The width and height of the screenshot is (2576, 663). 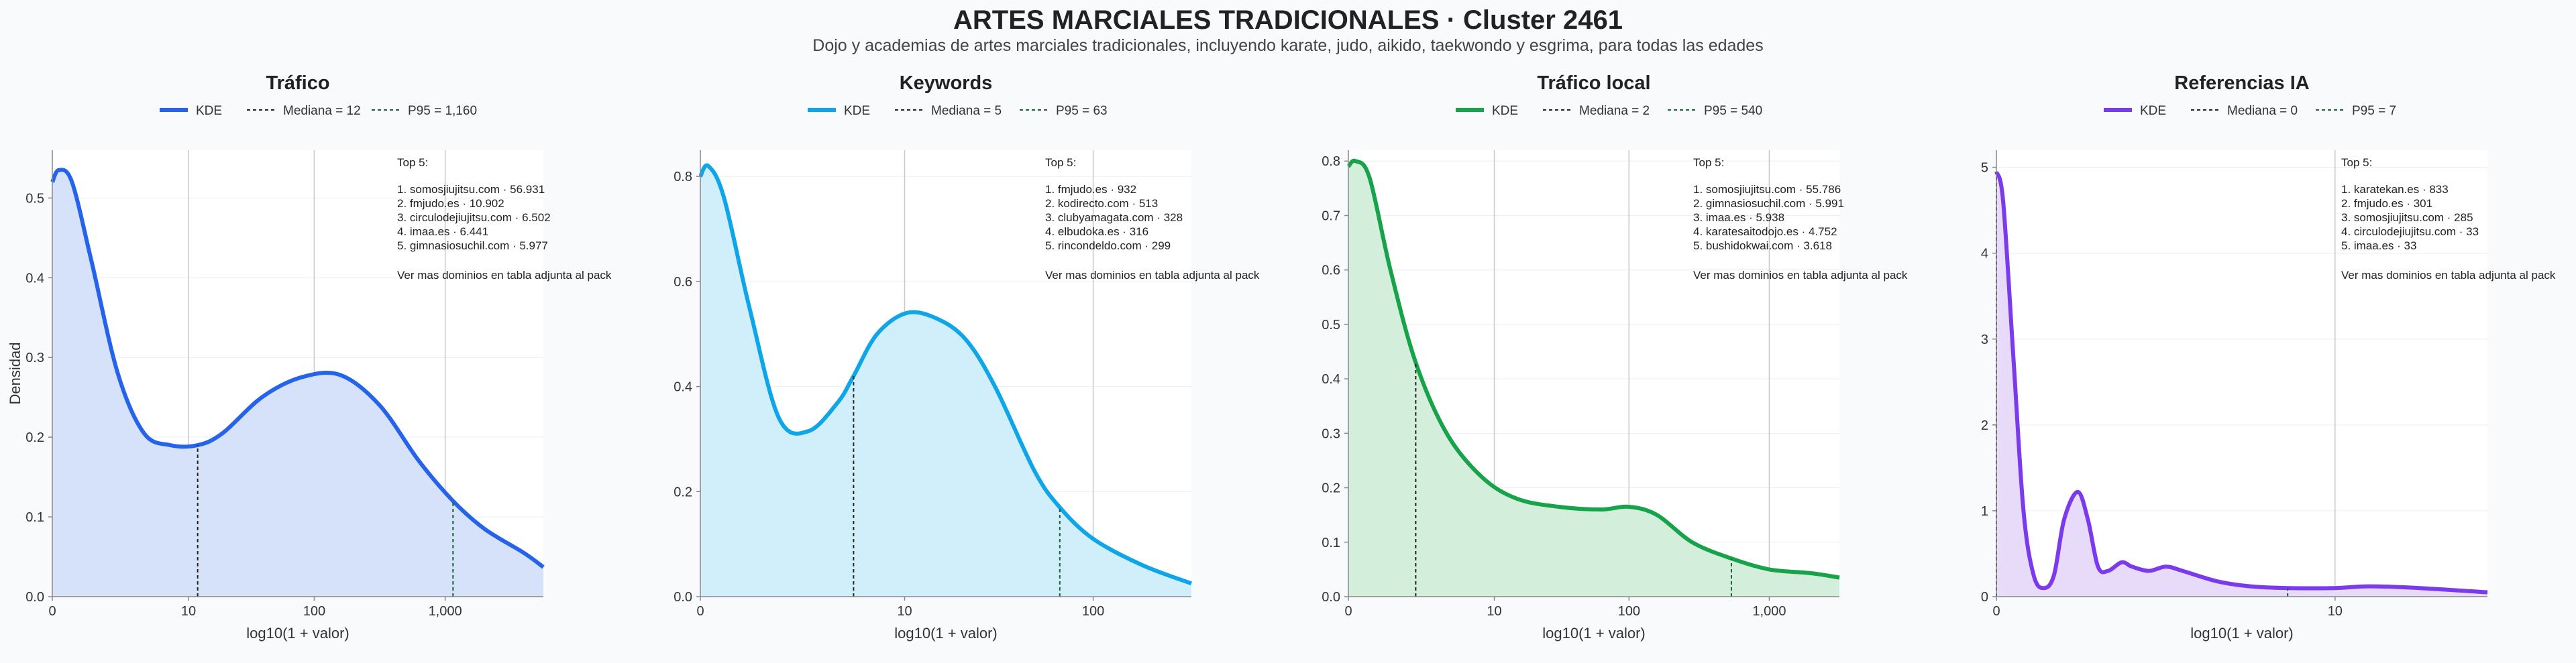 I want to click on chart-title: Tráfico local, so click(x=1593, y=83).